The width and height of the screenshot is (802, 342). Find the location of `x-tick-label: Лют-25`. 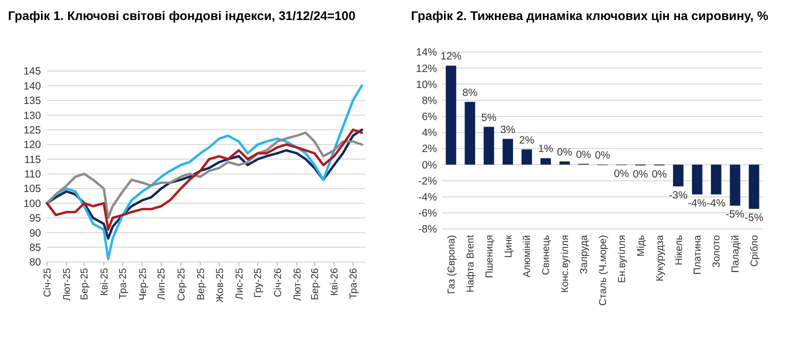

x-tick-label: Лют-25 is located at coordinates (68, 284).